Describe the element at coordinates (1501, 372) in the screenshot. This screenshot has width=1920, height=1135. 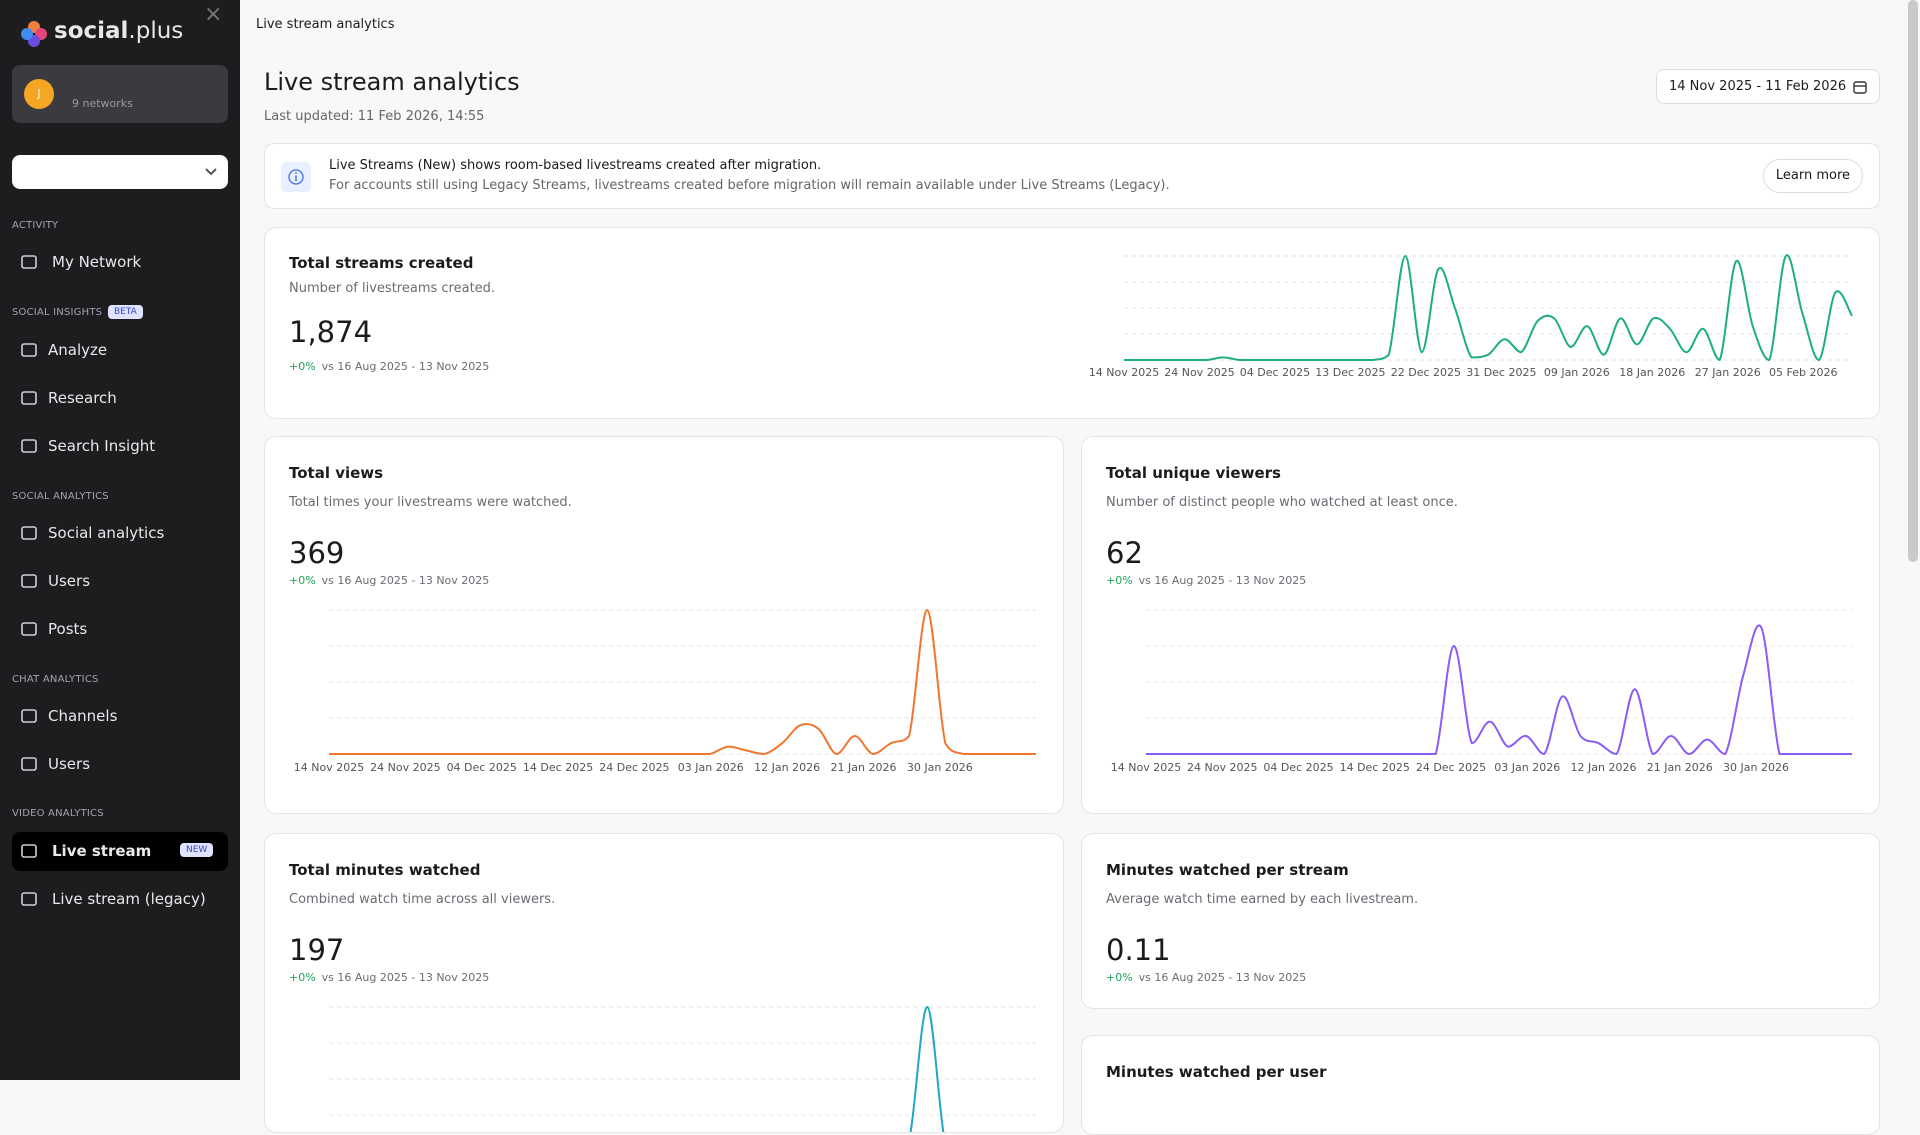
I see `x-tick-label: 31 Dec 2025` at that location.